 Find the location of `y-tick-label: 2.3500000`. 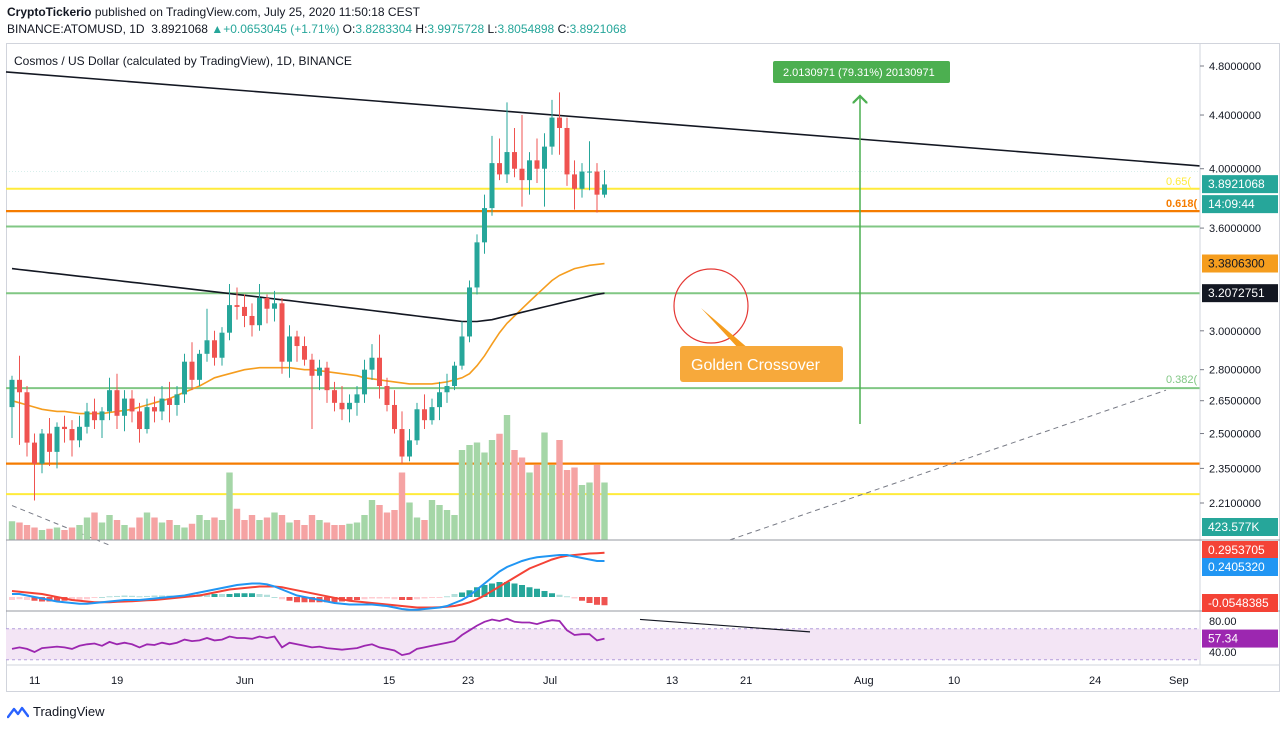

y-tick-label: 2.3500000 is located at coordinates (1235, 469).